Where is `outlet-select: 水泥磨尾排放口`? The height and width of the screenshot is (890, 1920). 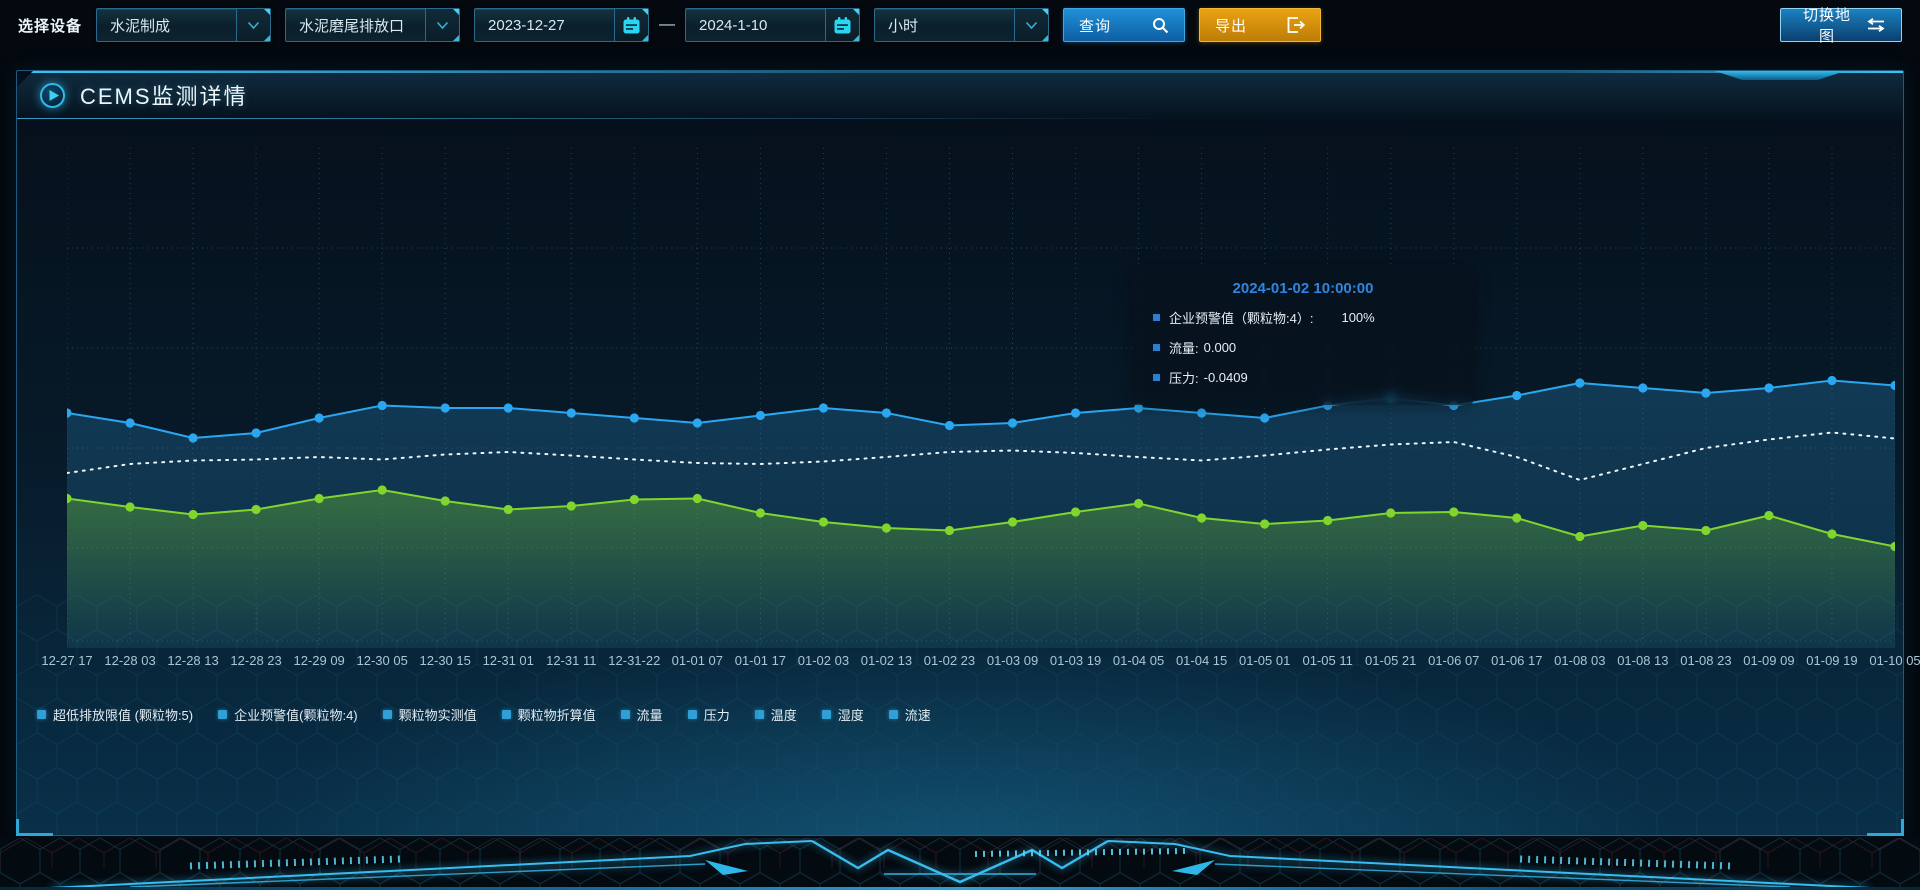
outlet-select: 水泥磨尾排放口 is located at coordinates (373, 25).